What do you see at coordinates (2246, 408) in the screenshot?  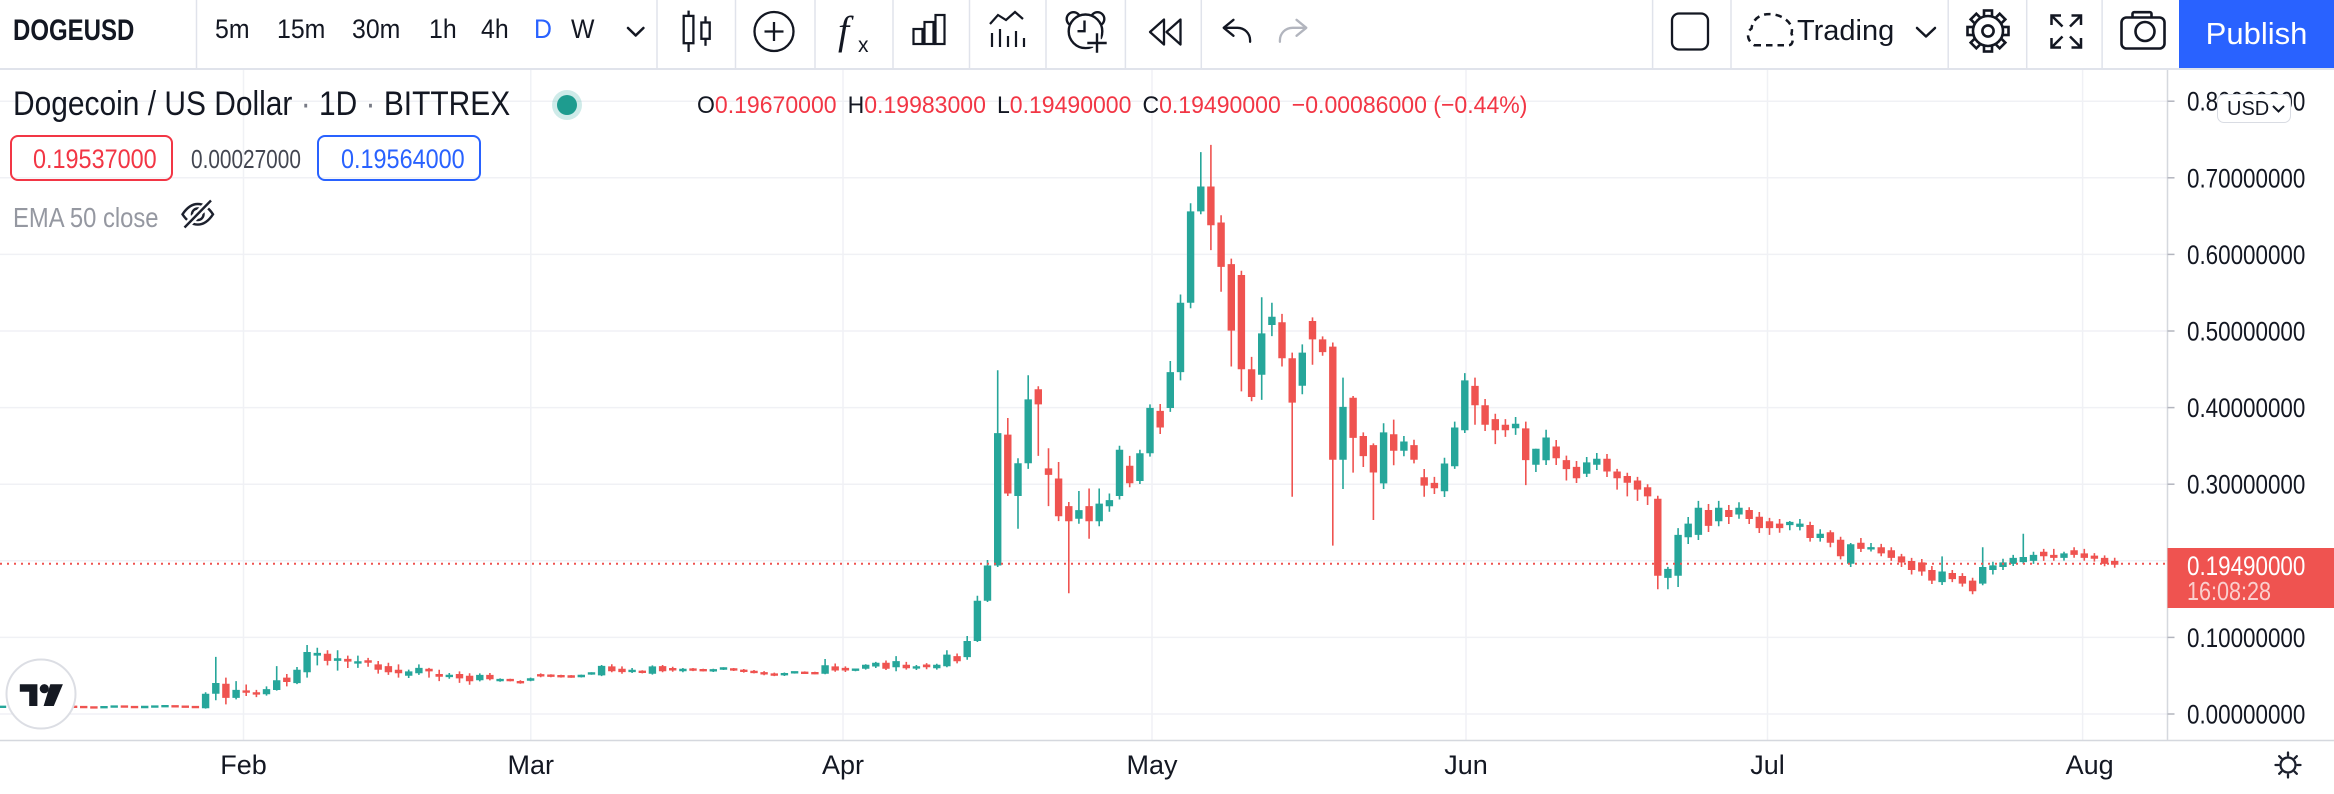 I see `svg-text: 0.40000000` at bounding box center [2246, 408].